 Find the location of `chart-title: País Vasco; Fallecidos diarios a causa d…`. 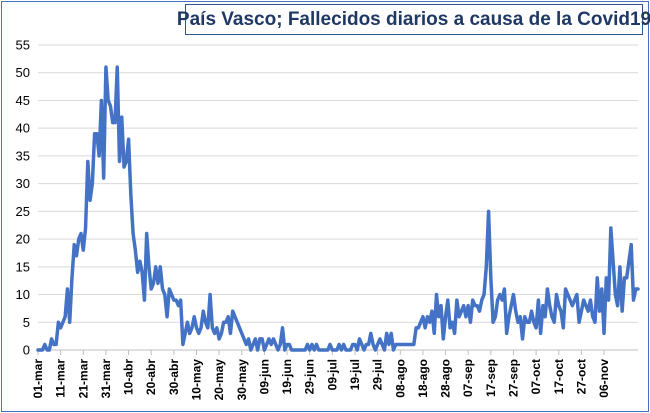

chart-title: País Vasco; Fallecidos diarios a causa d… is located at coordinates (413, 19).